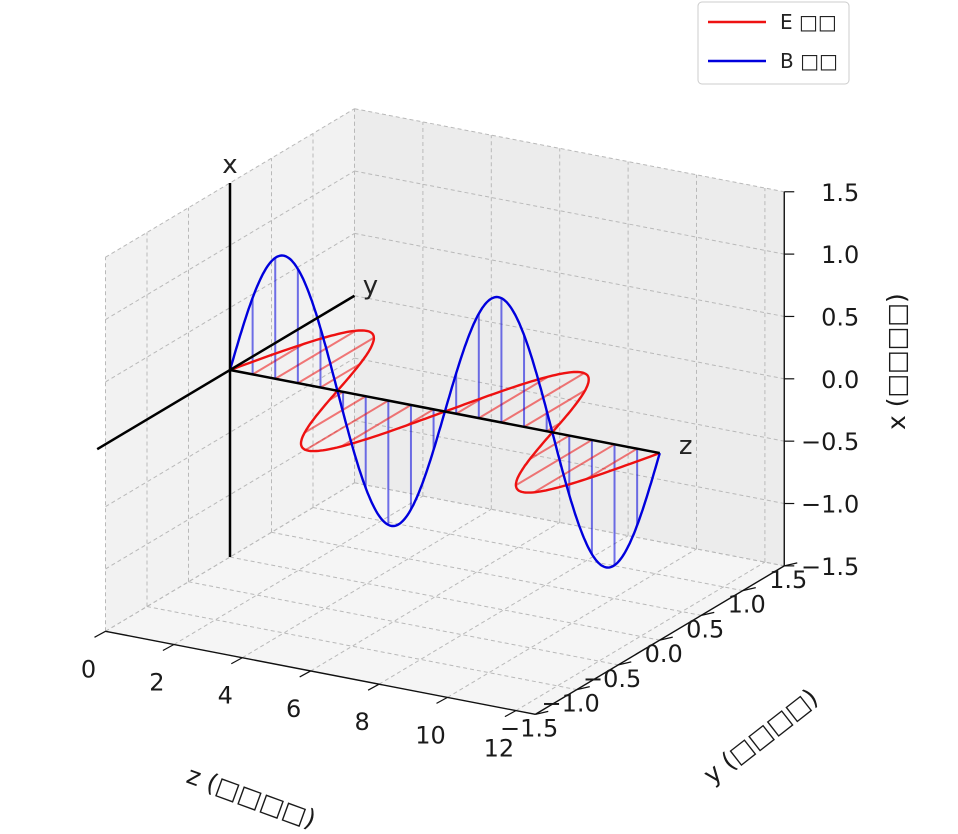 The image size is (958, 834). I want to click on z-tick-label: 8, so click(361, 722).